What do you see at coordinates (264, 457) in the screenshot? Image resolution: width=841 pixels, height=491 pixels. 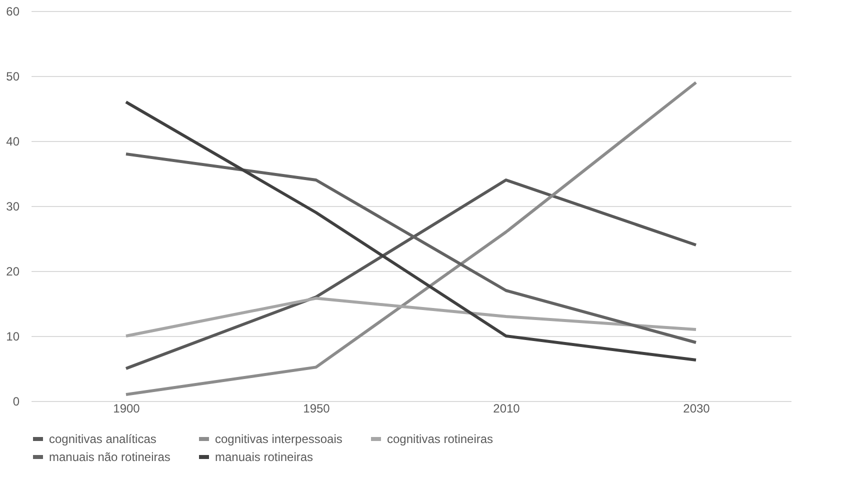 I see `legend-label: manuais rotineiras` at bounding box center [264, 457].